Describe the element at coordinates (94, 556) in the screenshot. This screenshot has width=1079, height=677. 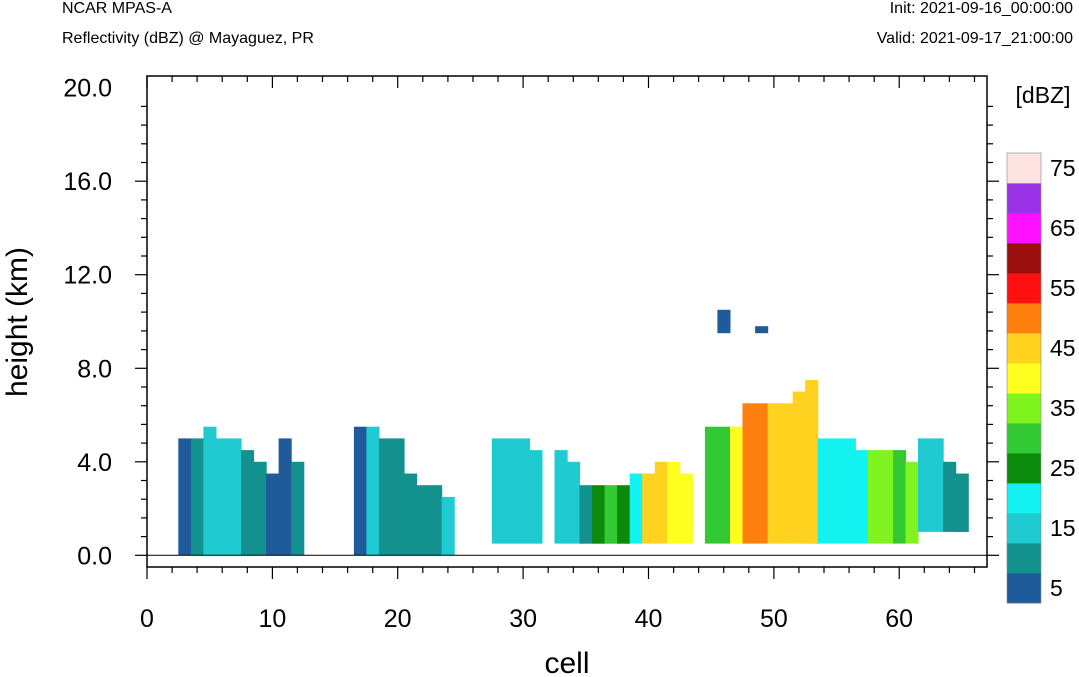
I see `y-tick-label: 0.0` at that location.